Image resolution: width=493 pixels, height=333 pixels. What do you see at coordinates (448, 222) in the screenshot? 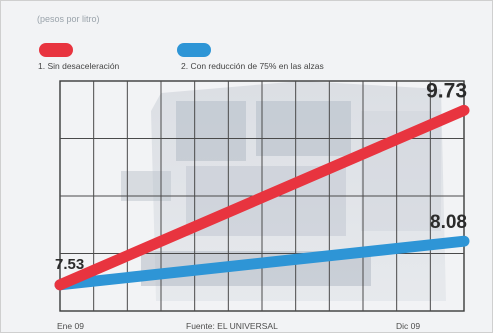
I see `data-label-3: 8.08` at bounding box center [448, 222].